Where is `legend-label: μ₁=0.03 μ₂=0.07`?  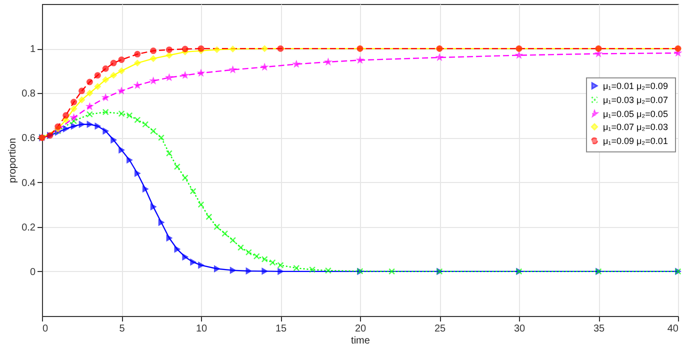
legend-label: μ₁=0.03 μ₂=0.07 is located at coordinates (635, 99).